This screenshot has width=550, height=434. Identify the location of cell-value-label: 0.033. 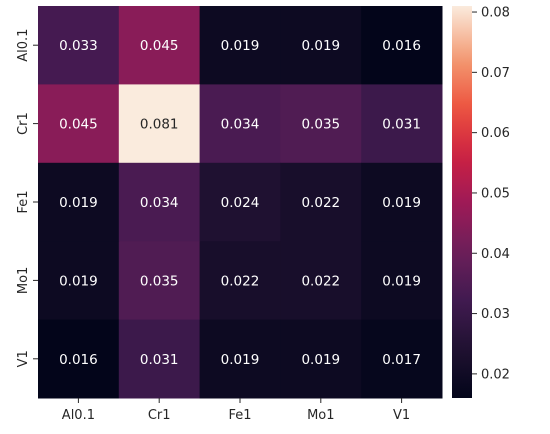
(78, 46).